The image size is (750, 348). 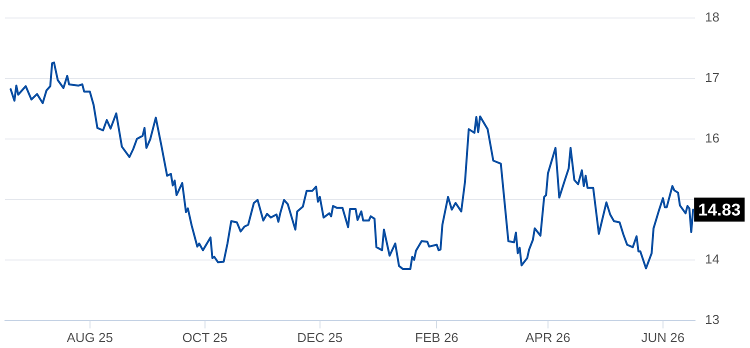 What do you see at coordinates (89, 337) in the screenshot?
I see `x-tick-label: AUG 25` at bounding box center [89, 337].